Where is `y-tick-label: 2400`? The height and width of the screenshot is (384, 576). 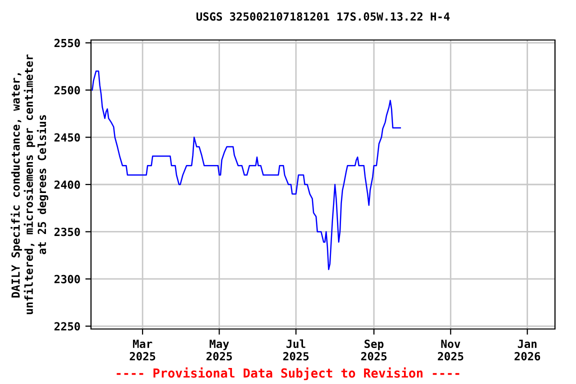
y-tick-label: 2400 is located at coordinates (67, 184).